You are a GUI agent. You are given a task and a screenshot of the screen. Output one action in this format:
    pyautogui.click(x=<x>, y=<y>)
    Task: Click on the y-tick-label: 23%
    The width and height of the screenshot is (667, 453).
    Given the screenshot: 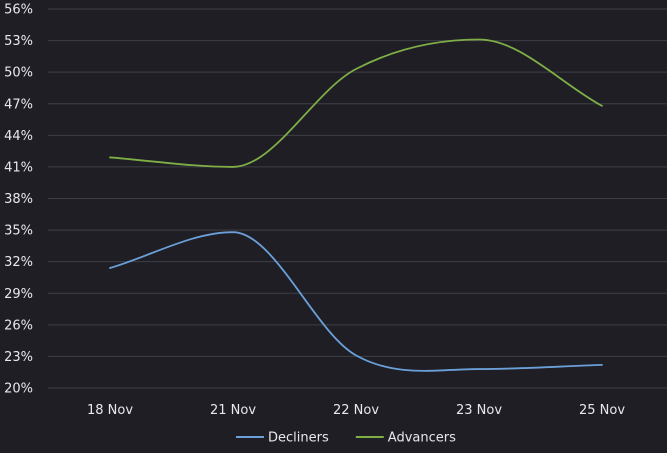 What is the action you would take?
    pyautogui.click(x=18, y=357)
    